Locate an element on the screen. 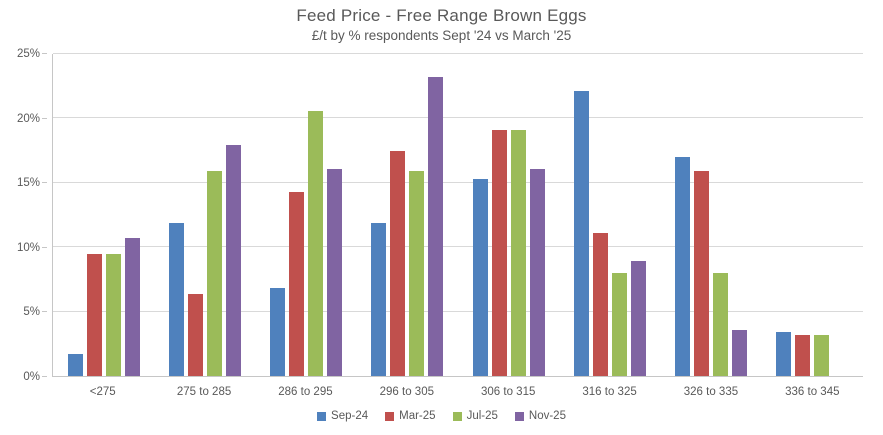  x-tick-label: 316 to 325 is located at coordinates (609, 392).